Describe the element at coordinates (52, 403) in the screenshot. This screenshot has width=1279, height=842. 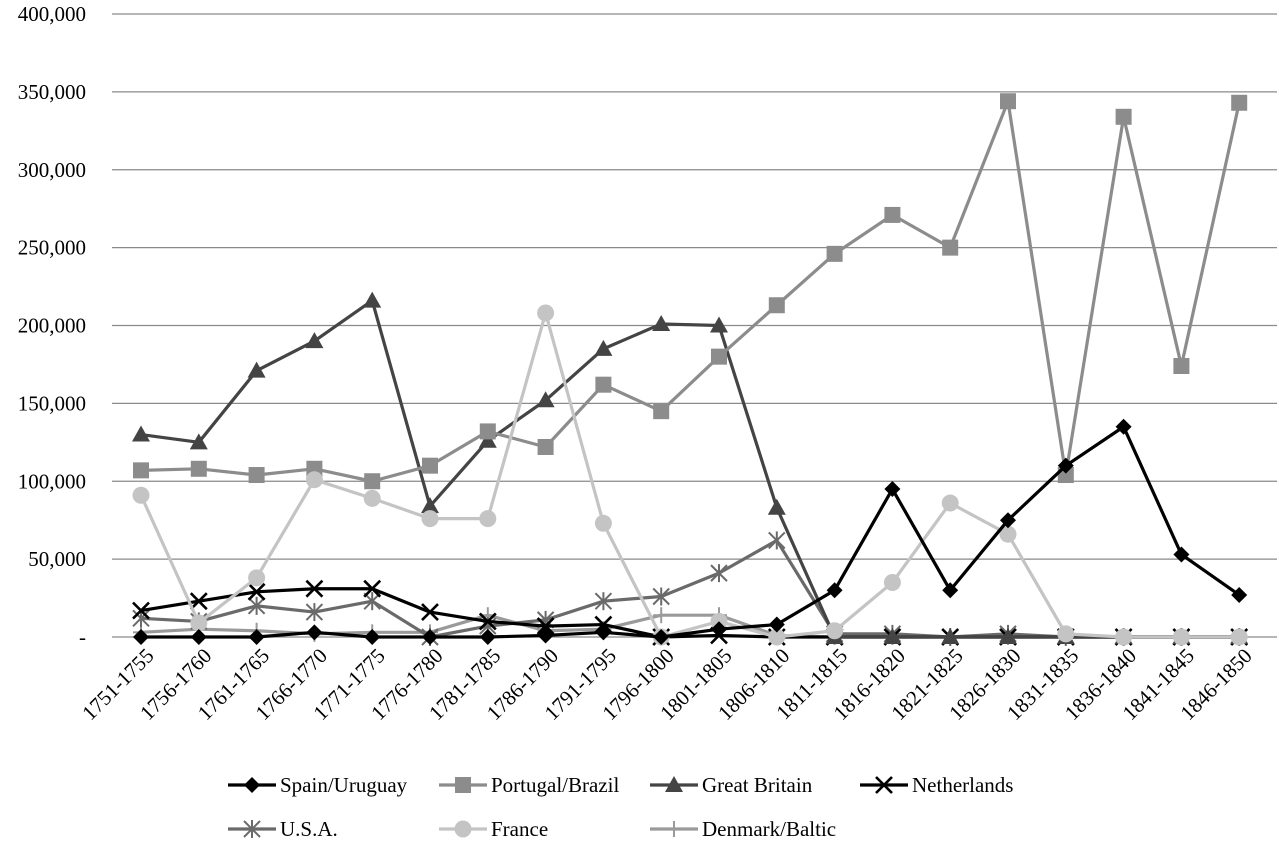
I see `y-tick-label: 150,000` at that location.